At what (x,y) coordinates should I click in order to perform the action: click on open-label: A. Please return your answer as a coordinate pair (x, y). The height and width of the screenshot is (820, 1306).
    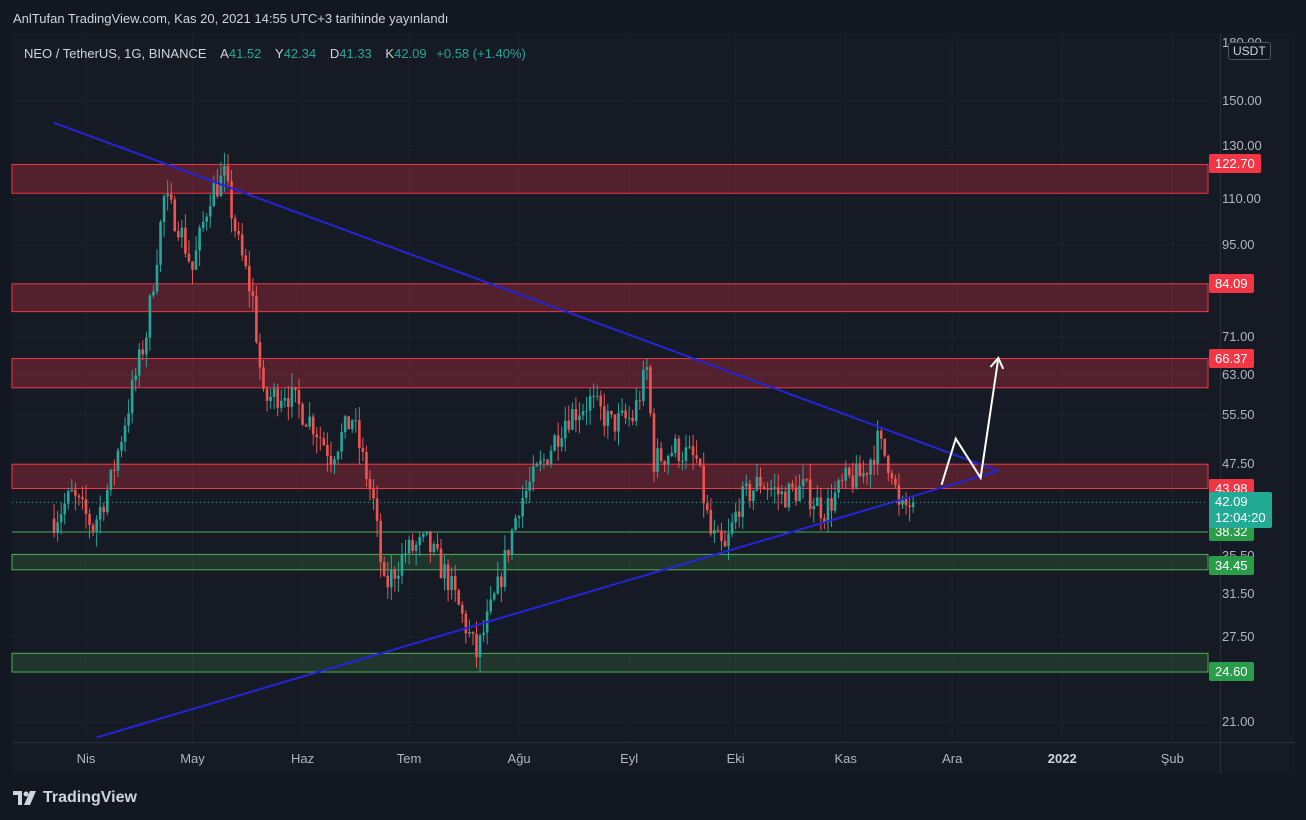
    Looking at the image, I should click on (224, 53).